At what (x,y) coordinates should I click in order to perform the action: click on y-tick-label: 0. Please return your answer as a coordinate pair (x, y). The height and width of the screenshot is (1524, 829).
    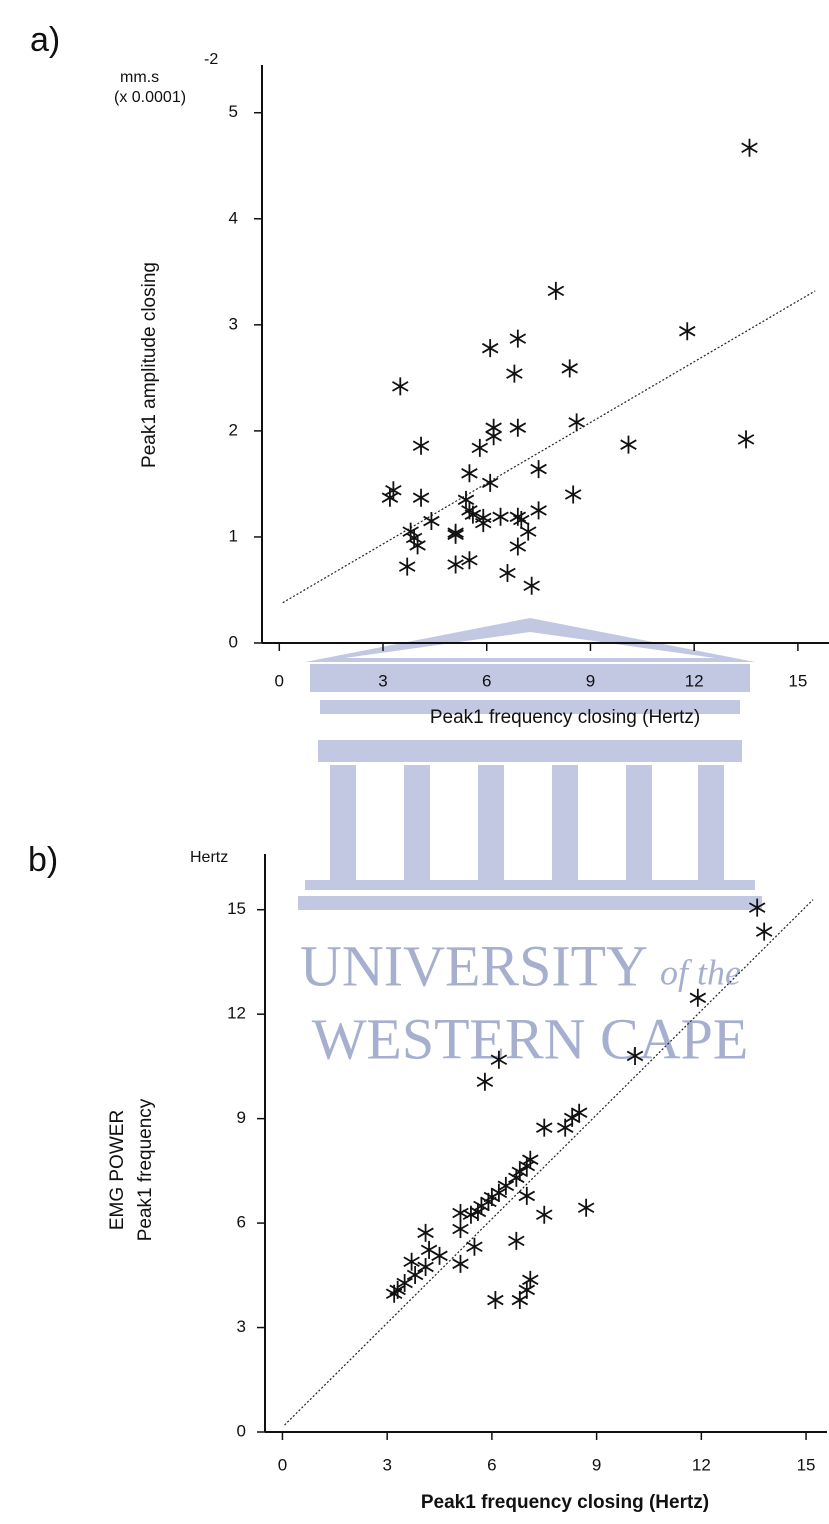
    Looking at the image, I should click on (241, 1430).